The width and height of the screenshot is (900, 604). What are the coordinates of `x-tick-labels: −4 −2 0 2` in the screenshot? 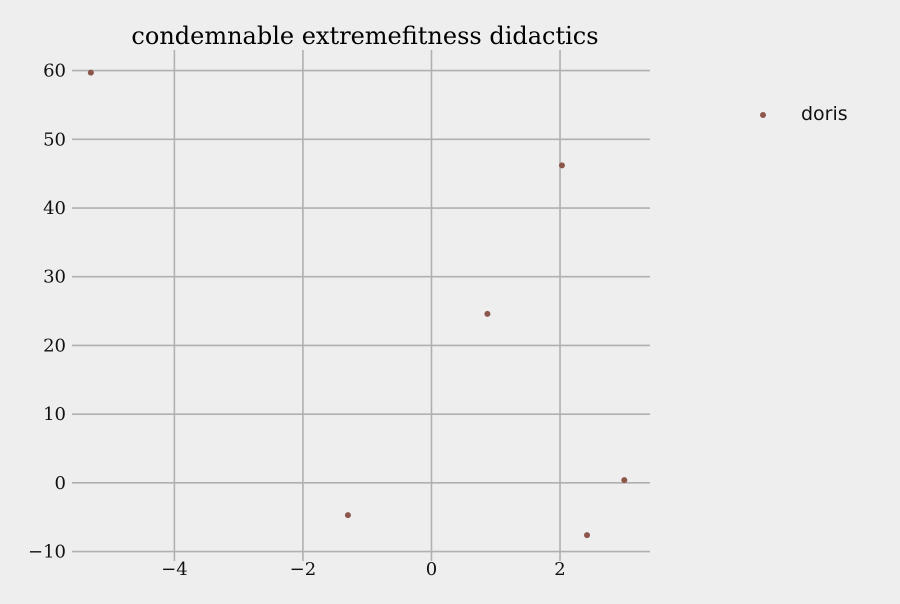 It's located at (363, 569).